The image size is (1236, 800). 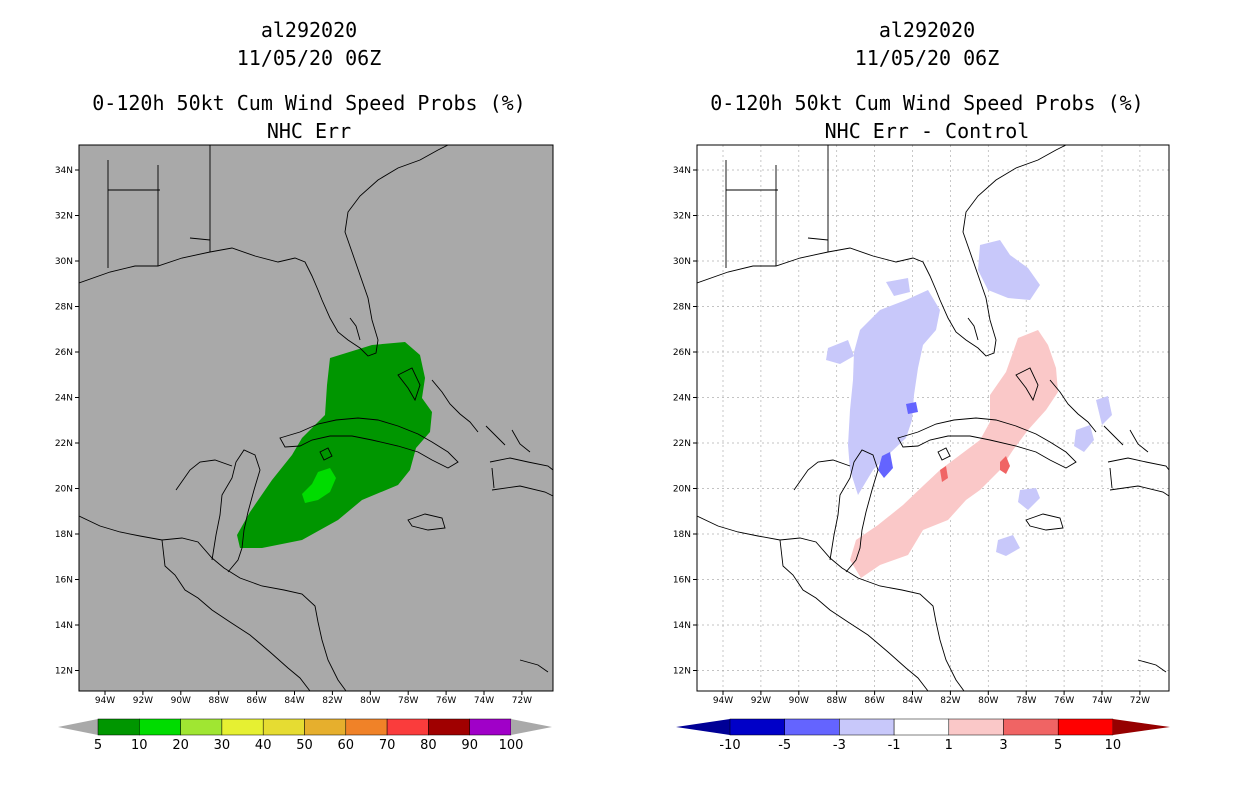 I want to click on colorbar-label: 30, so click(x=222, y=745).